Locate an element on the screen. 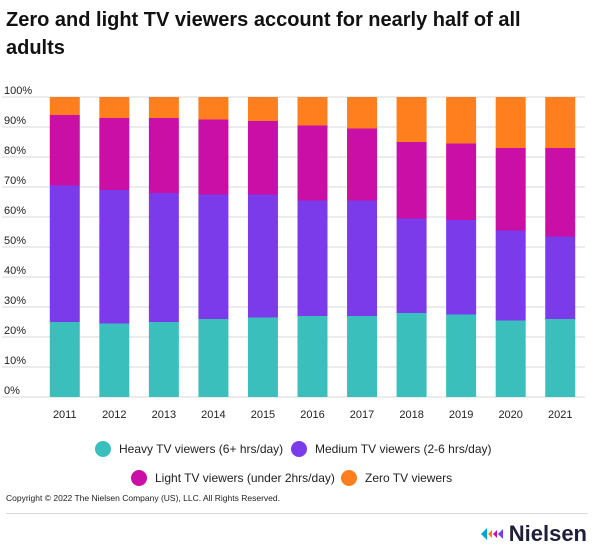 This screenshot has height=551, width=595. footer-divider is located at coordinates (297, 513).